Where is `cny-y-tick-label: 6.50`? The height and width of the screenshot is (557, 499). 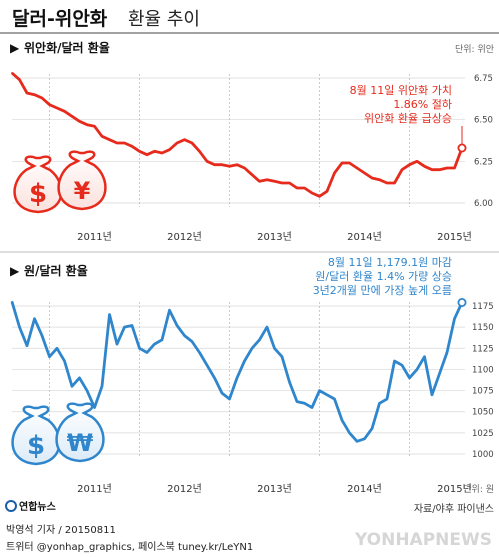 cny-y-tick-label: 6.50 is located at coordinates (483, 121).